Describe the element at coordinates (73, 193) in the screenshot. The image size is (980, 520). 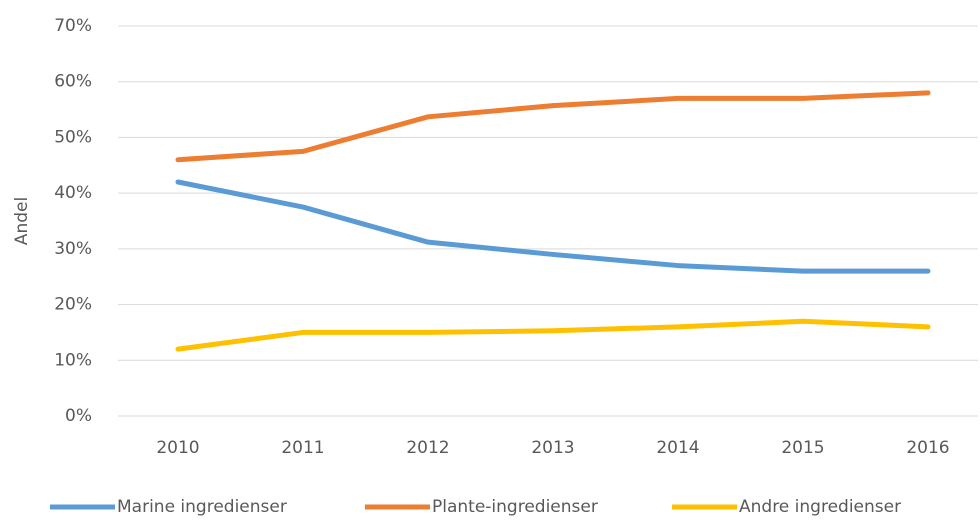
I see `y-tick-label: 40%` at that location.